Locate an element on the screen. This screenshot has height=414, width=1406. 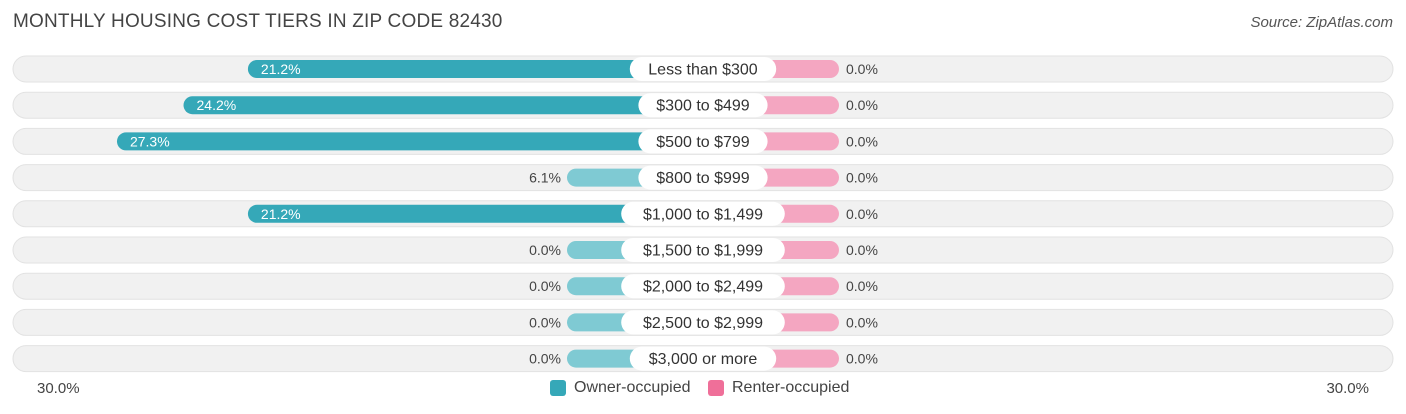
legend-label-renter: Renter-occupied is located at coordinates (791, 387).